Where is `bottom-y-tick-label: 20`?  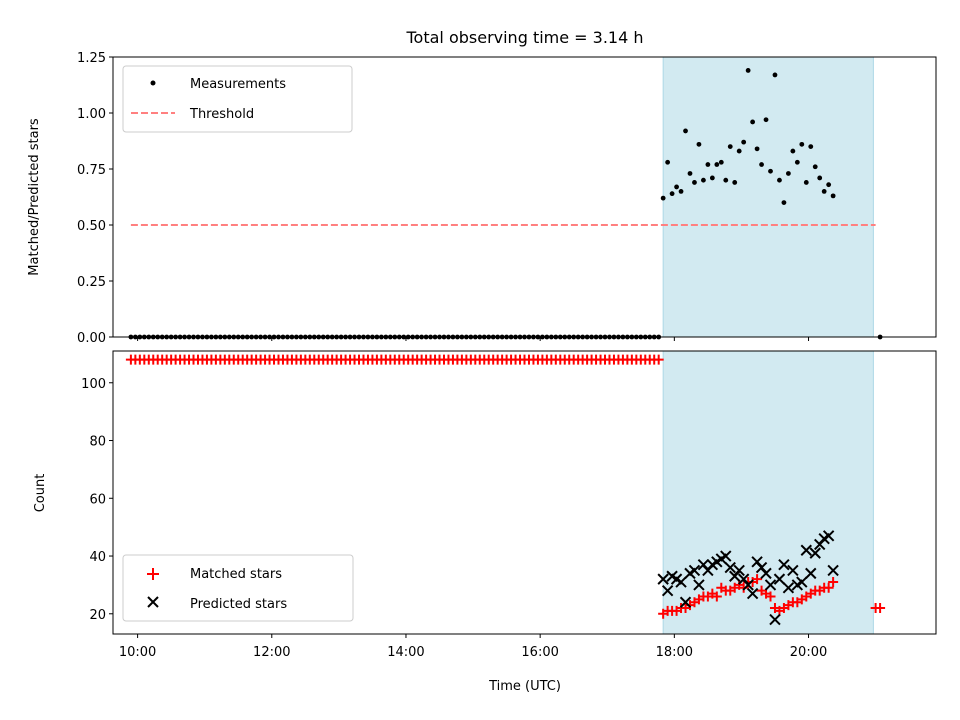 bottom-y-tick-label: 20 is located at coordinates (97, 615).